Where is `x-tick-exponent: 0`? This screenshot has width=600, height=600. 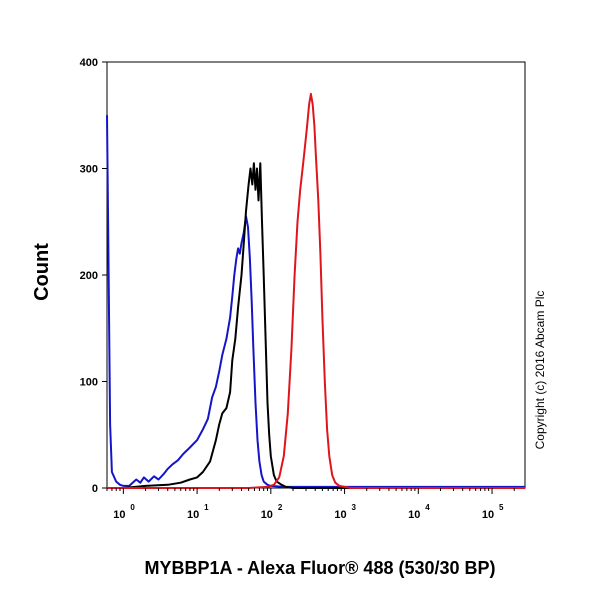
x-tick-exponent: 0 is located at coordinates (132, 507).